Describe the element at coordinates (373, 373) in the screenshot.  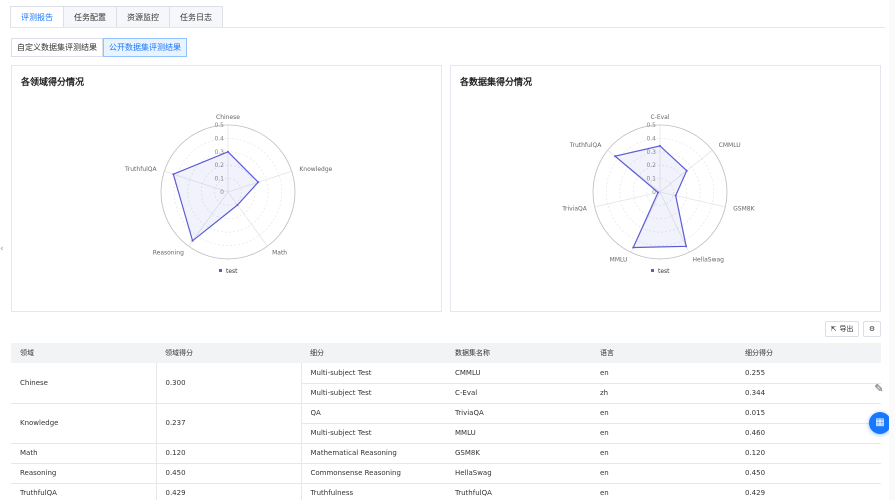
I see `cell-subcategory: Multi-subject Test` at that location.